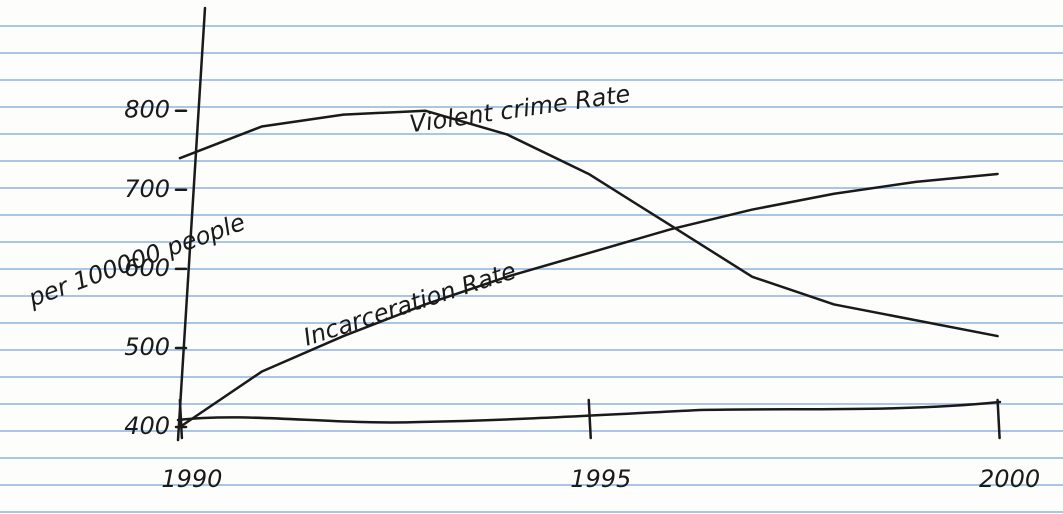 The width and height of the screenshot is (1063, 514). I want to click on x-tick-label: 1990, so click(191, 479).